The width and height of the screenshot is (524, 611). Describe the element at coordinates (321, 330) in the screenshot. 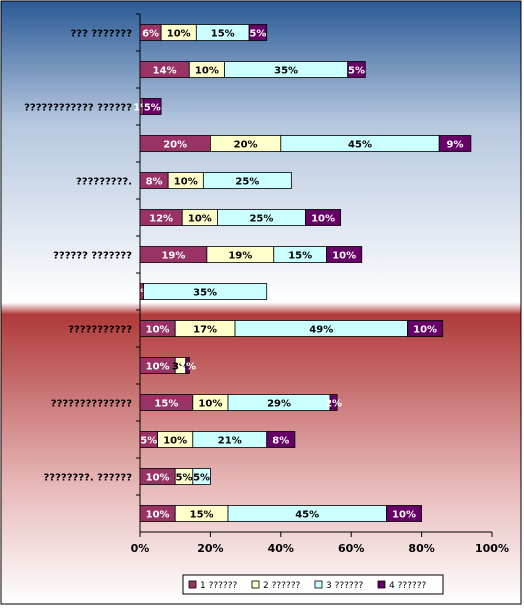

I see `data-label: 49%` at that location.